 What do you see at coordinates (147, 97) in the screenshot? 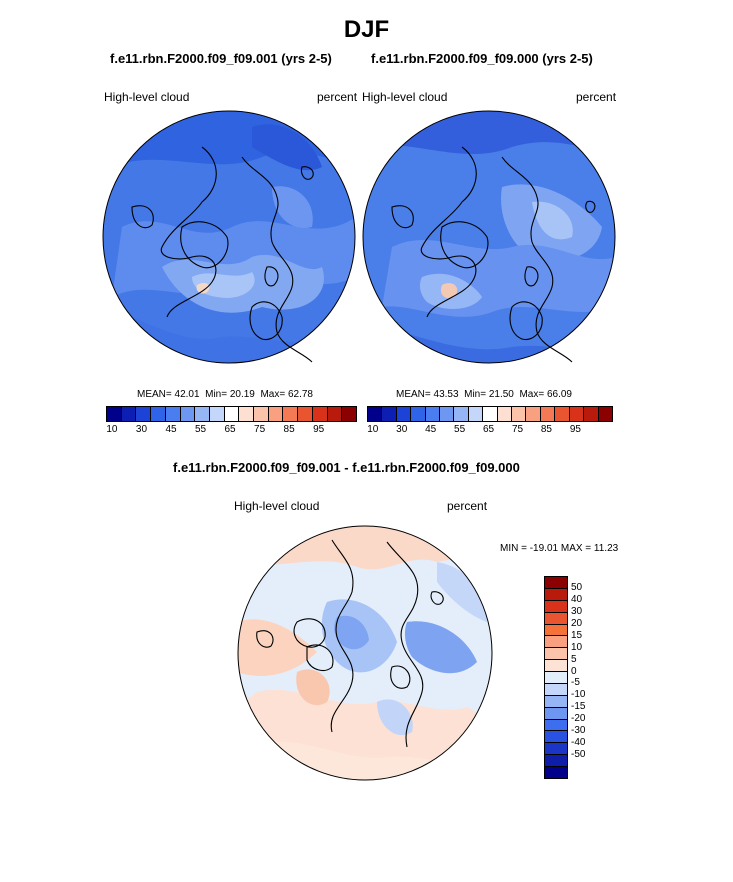
I see `panel-1-variable-label: High-level cloud` at bounding box center [147, 97].